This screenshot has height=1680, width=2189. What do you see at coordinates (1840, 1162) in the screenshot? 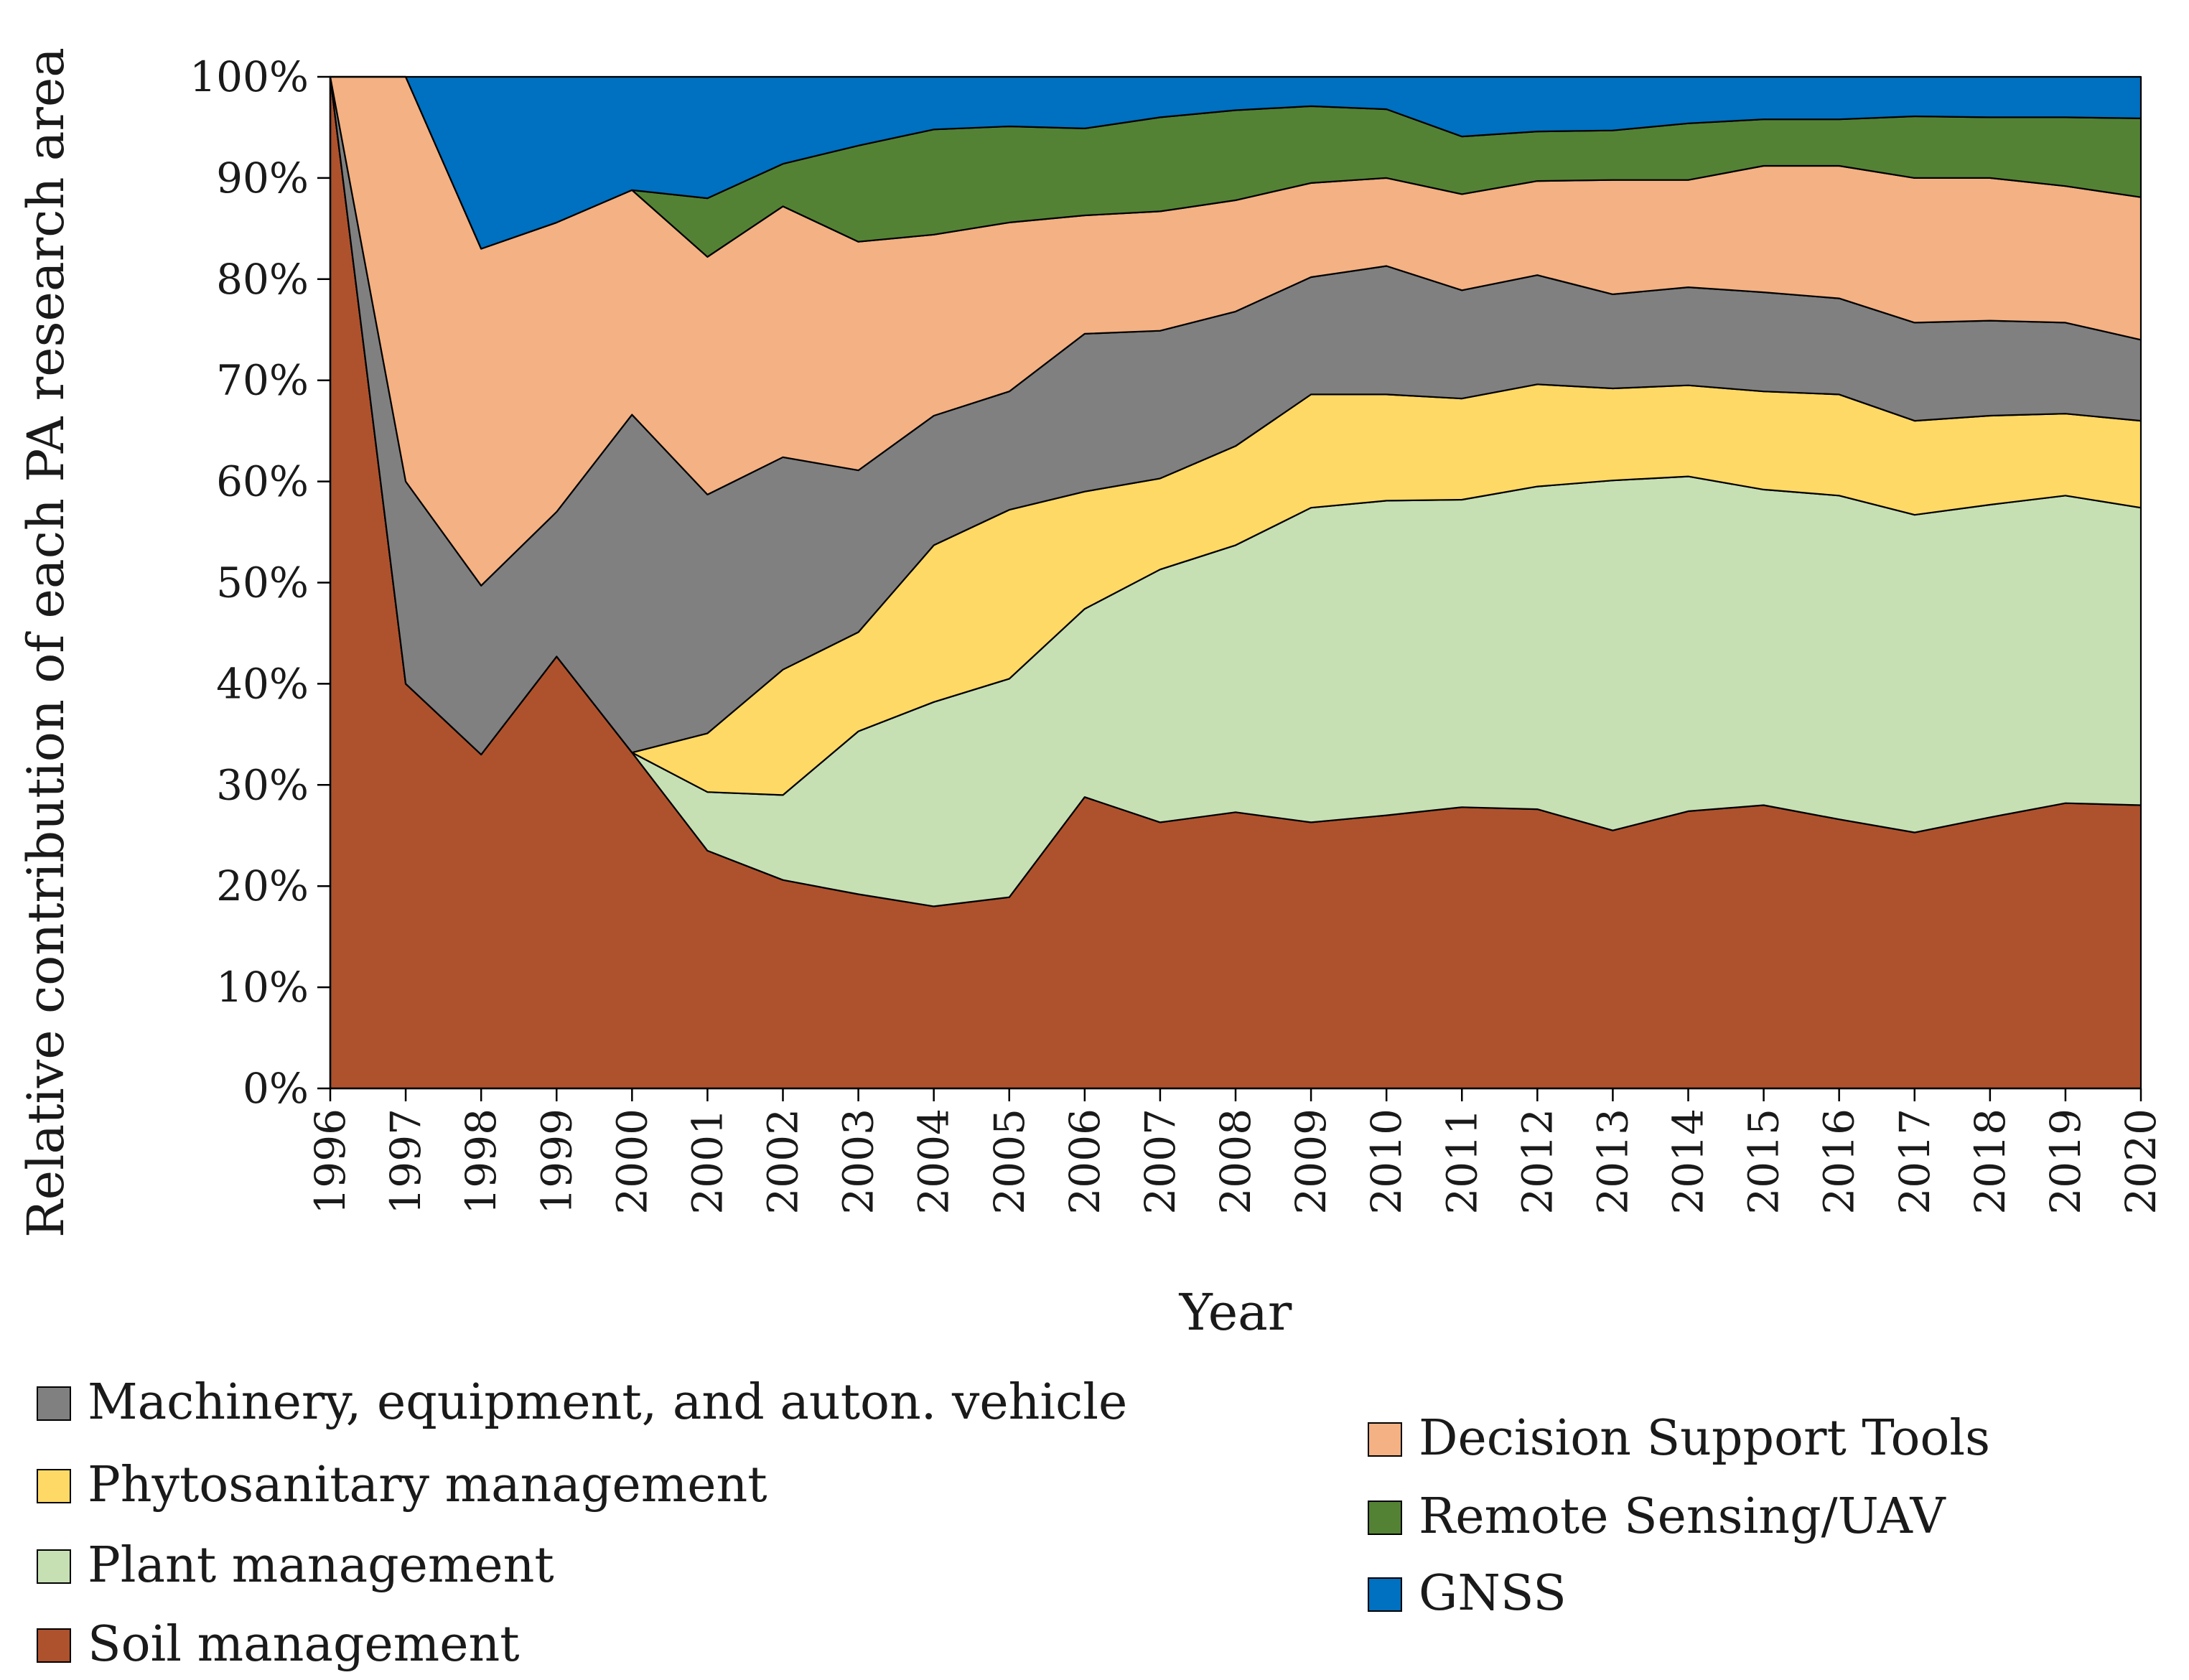
I see `x-tick-label: 2016` at bounding box center [1840, 1162].